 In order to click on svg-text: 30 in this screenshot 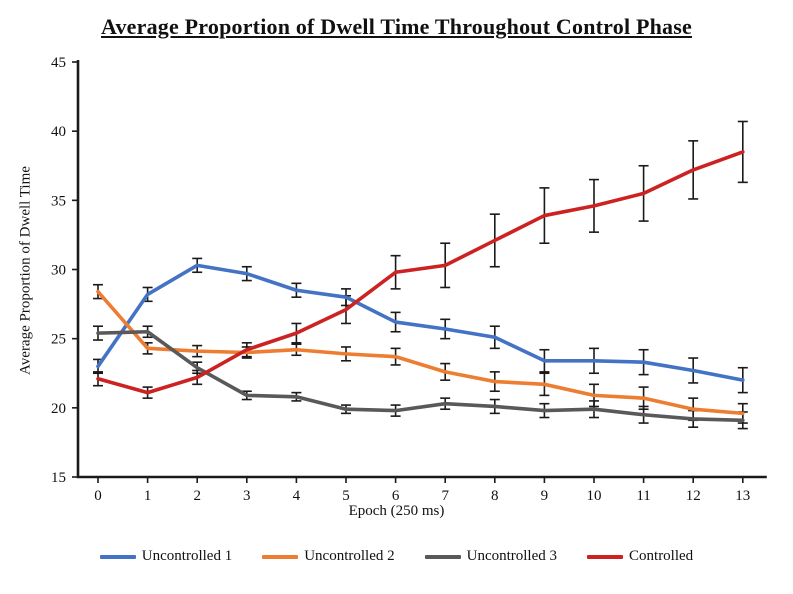, I will do `click(58, 271)`.